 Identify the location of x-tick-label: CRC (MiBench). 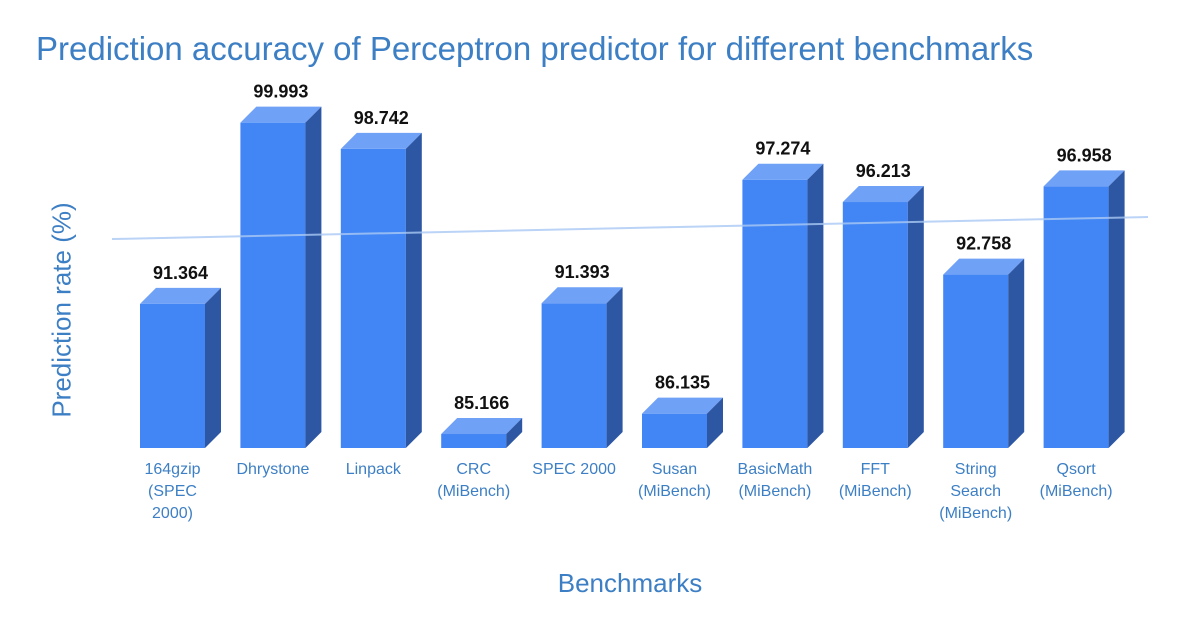
(473, 480).